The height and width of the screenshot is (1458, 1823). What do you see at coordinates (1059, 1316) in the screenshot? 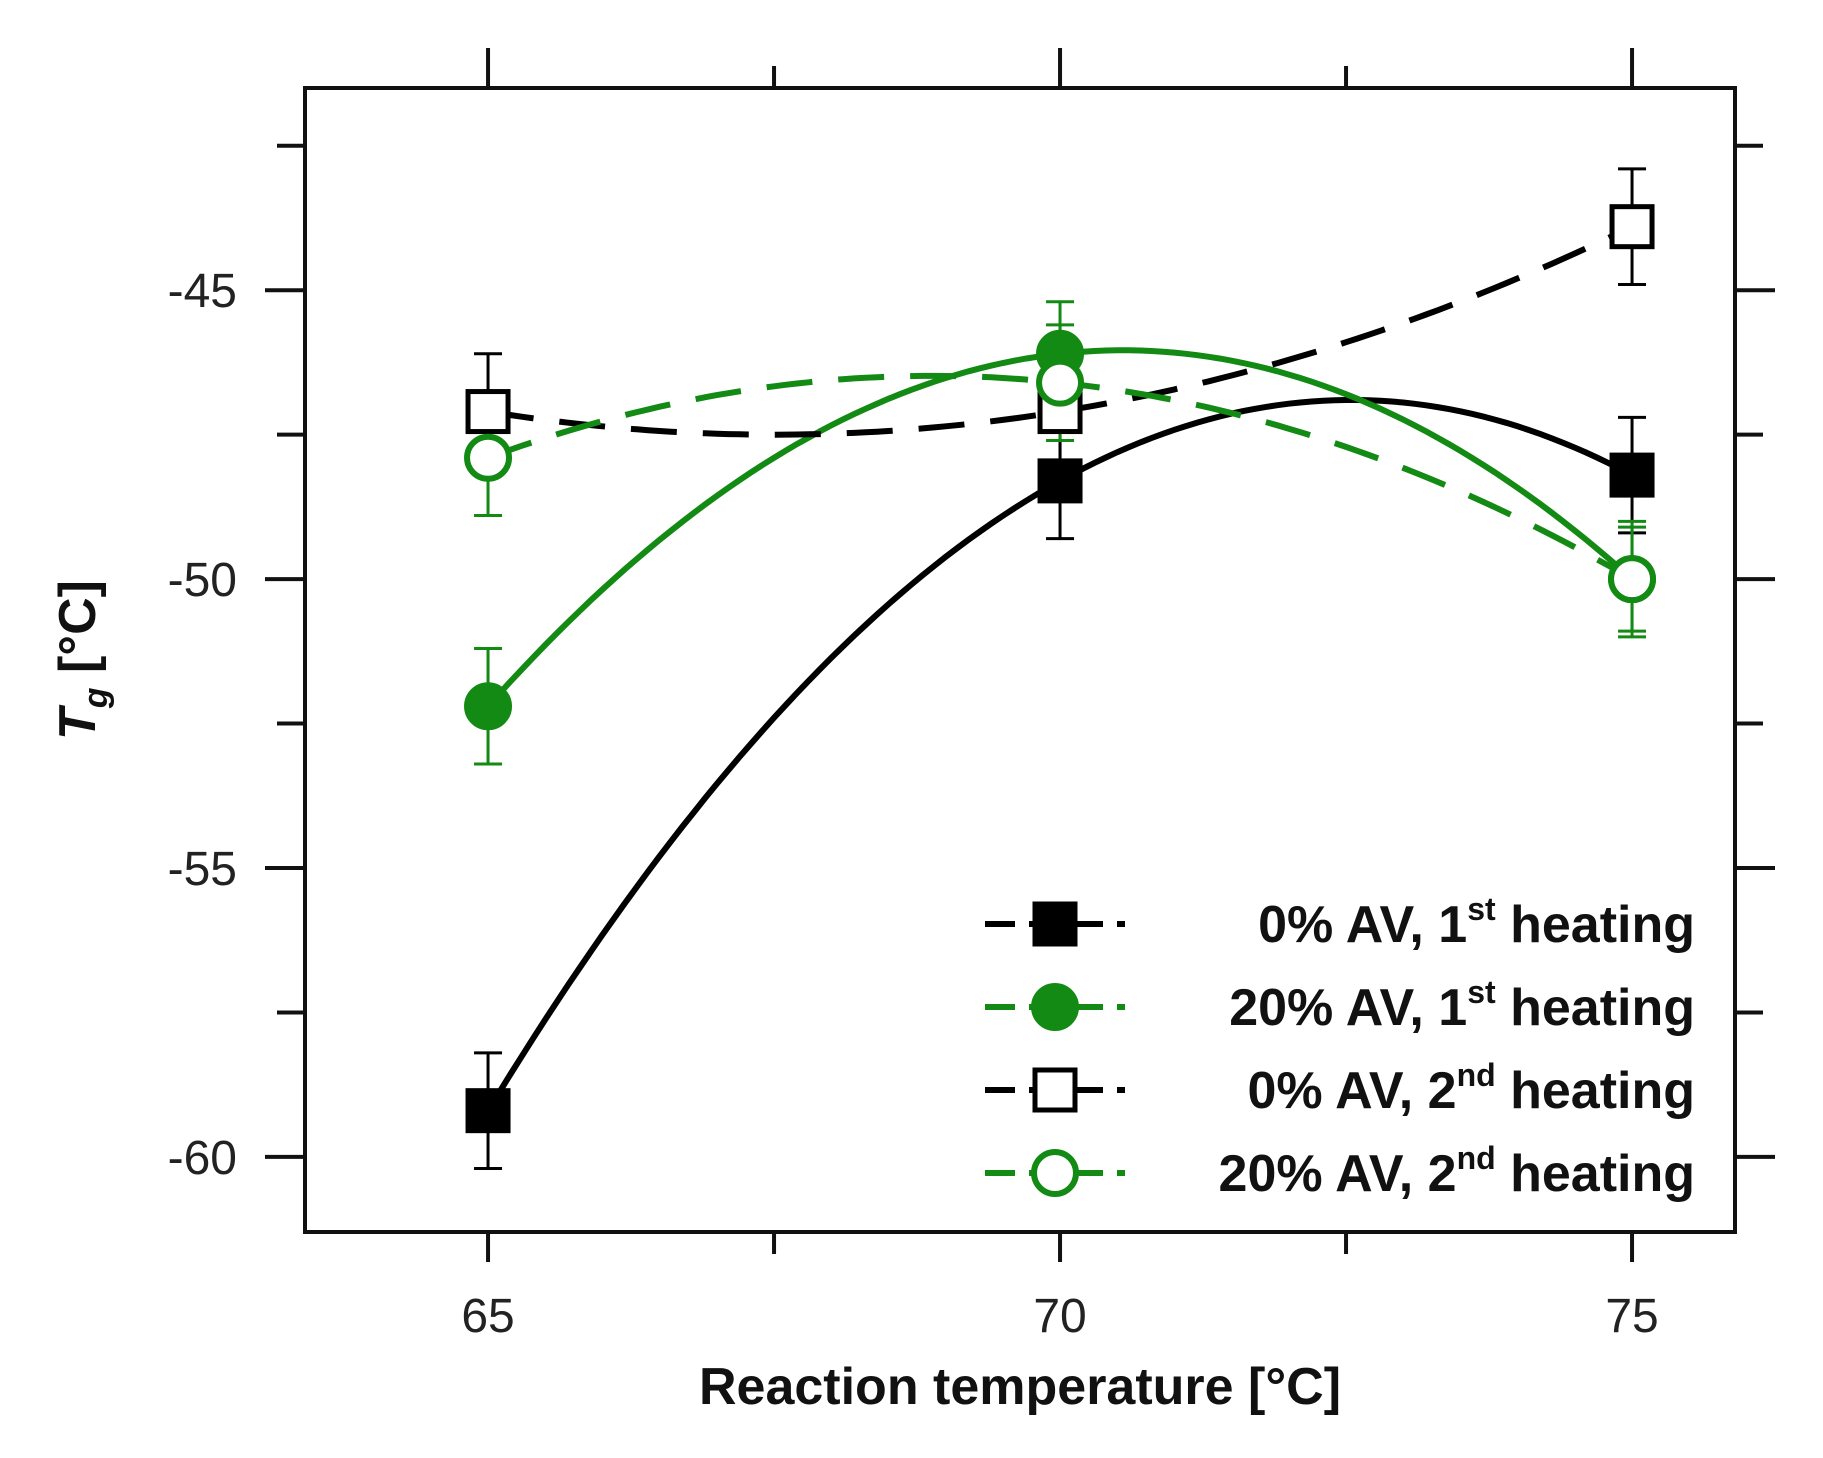
I see `x-tick-label: 70` at bounding box center [1059, 1316].